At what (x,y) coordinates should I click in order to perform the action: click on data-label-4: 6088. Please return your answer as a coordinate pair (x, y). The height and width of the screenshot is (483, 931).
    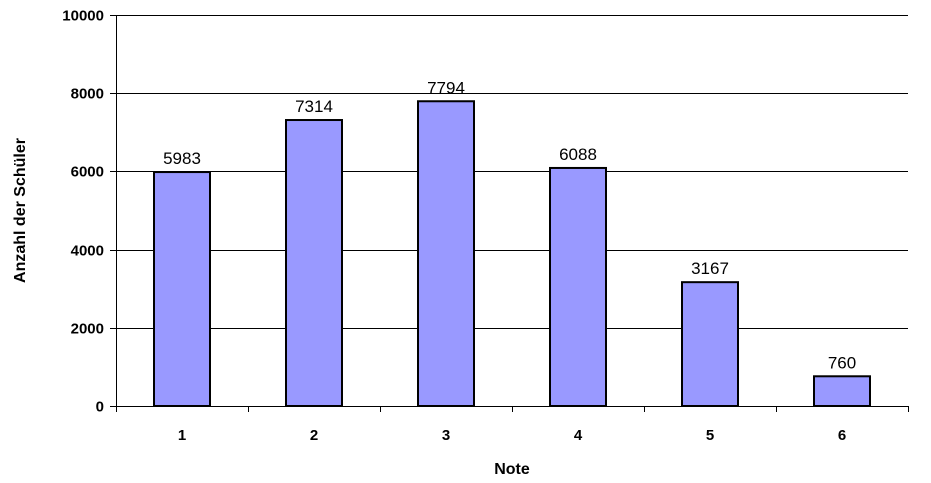
    Looking at the image, I should click on (578, 154).